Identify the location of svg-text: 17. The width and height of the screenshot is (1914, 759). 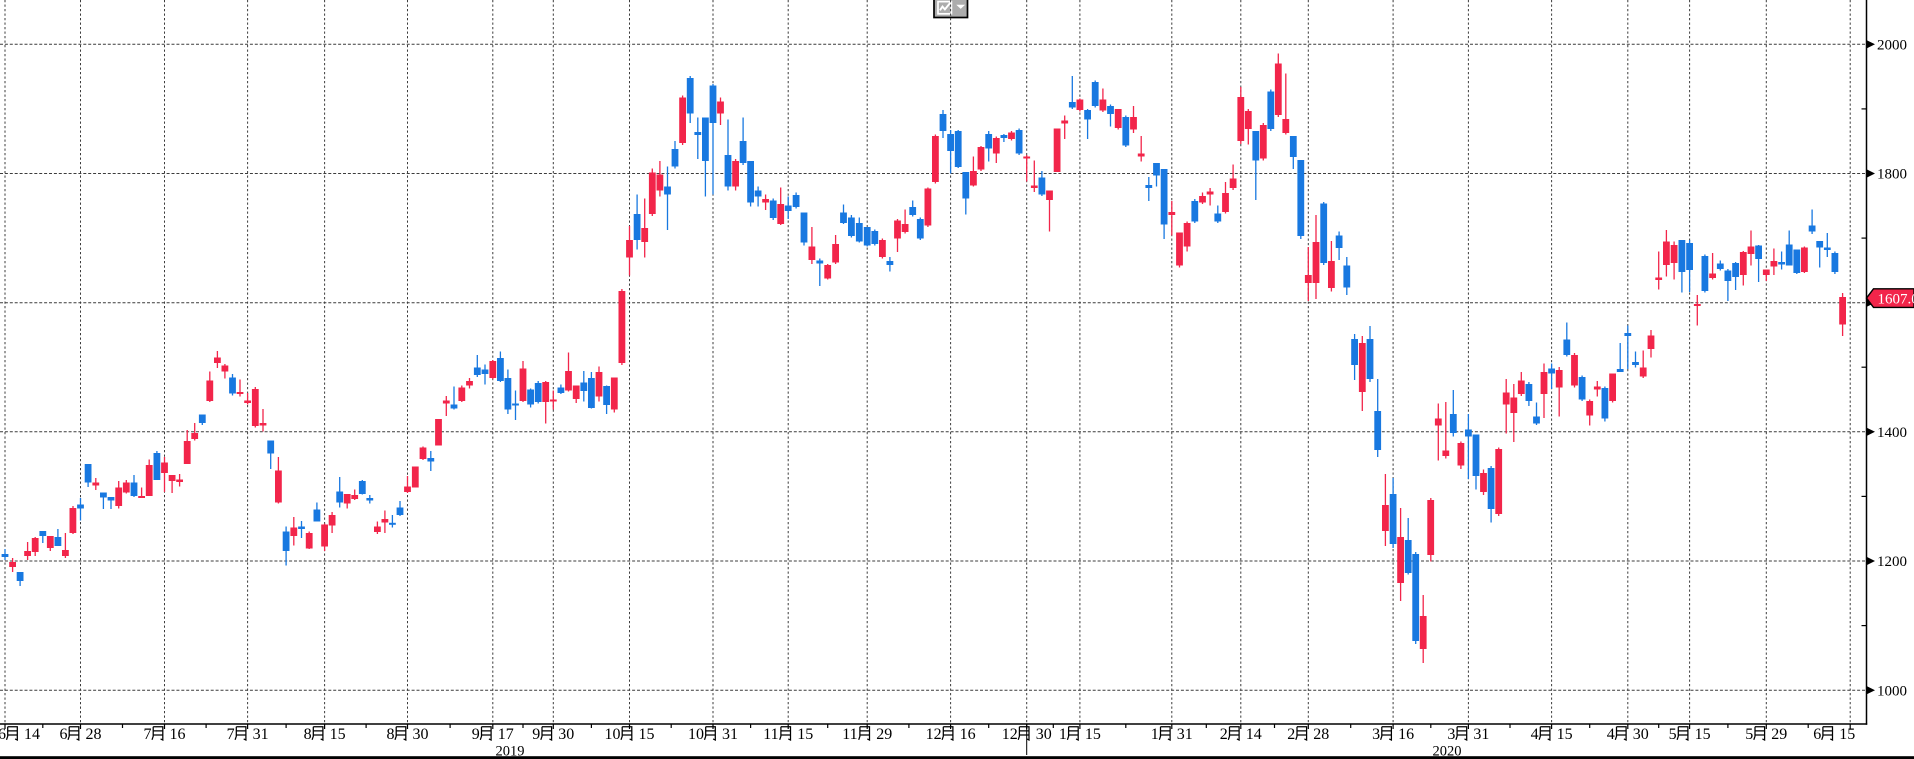
(506, 734).